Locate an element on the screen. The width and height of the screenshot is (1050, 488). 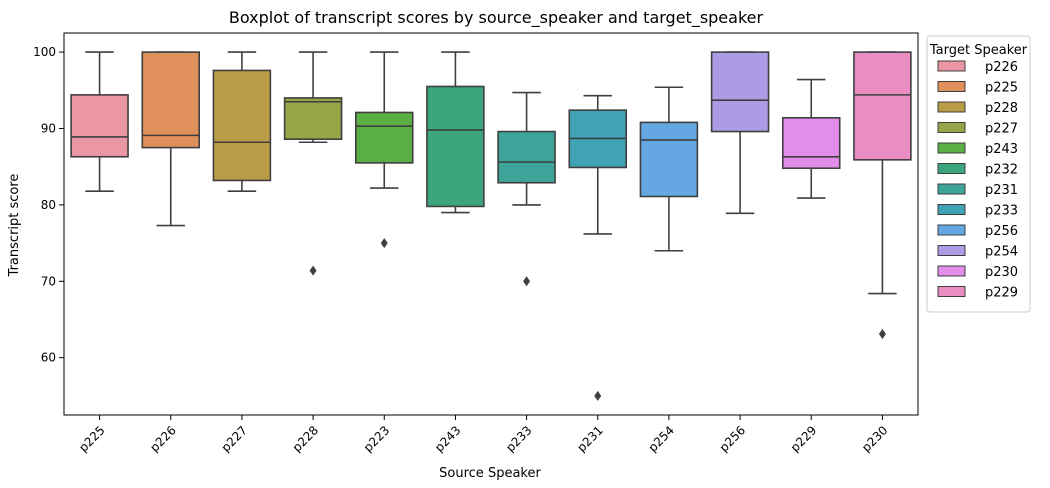
x-tick-label: p223 is located at coordinates (376, 438).